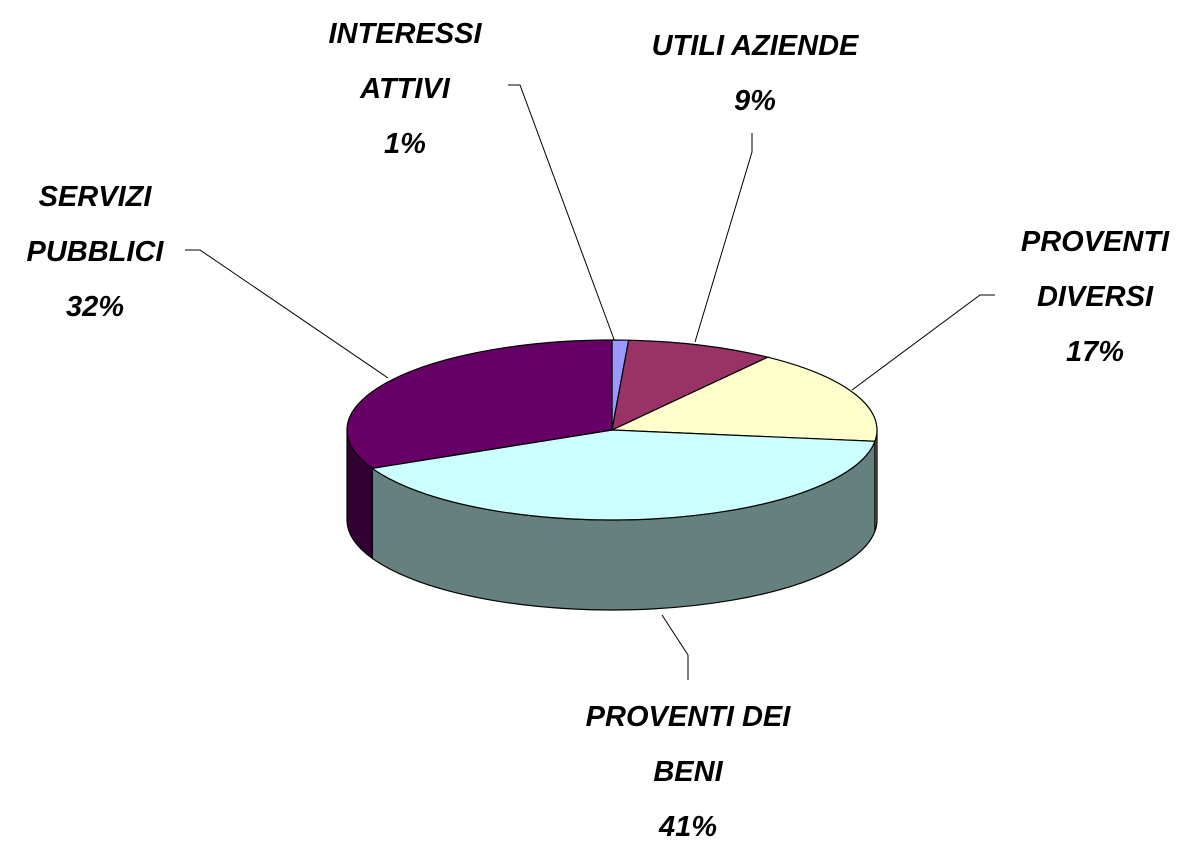 The height and width of the screenshot is (845, 1193). What do you see at coordinates (95, 224) in the screenshot?
I see `category-label: SERVIZI PUBBLICI` at bounding box center [95, 224].